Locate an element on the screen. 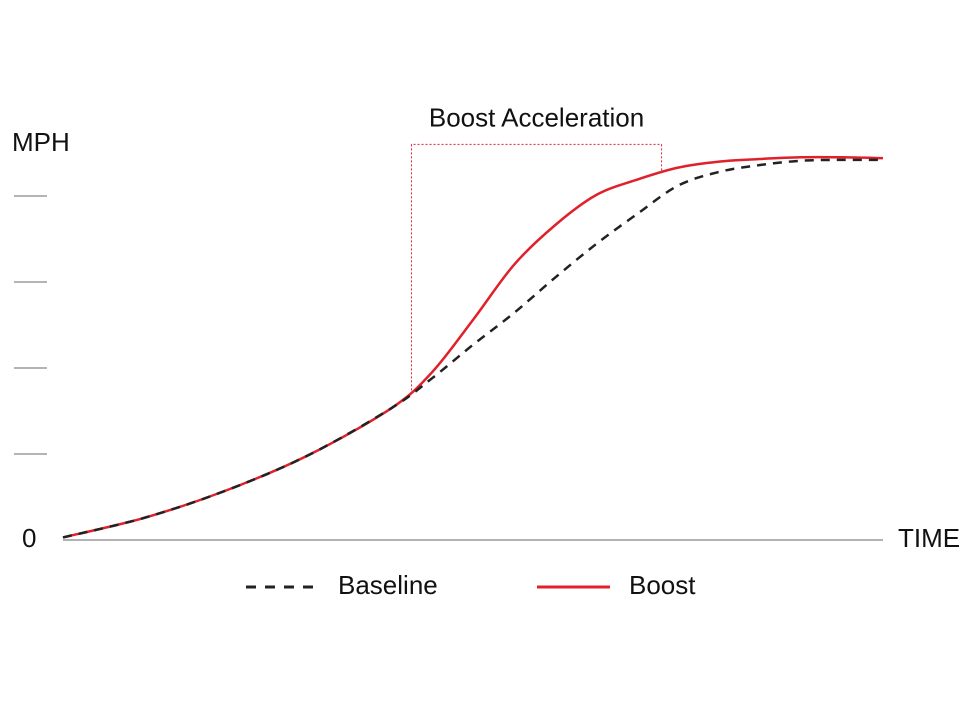 The image size is (976, 711). y-axis-origin-label: 0 is located at coordinates (29, 538).